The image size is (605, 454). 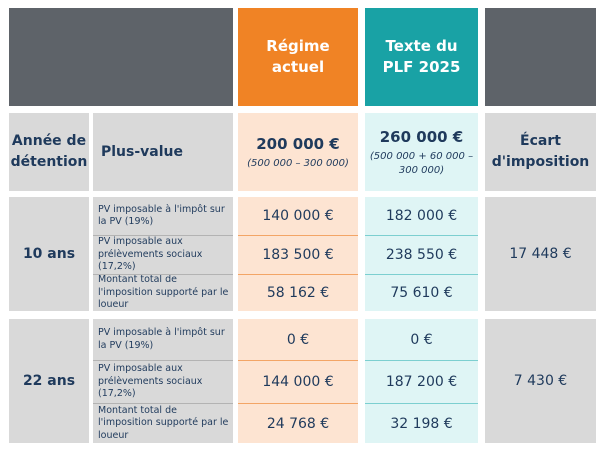 I want to click on table-cell-actuel: 140 000 €, so click(x=298, y=216).